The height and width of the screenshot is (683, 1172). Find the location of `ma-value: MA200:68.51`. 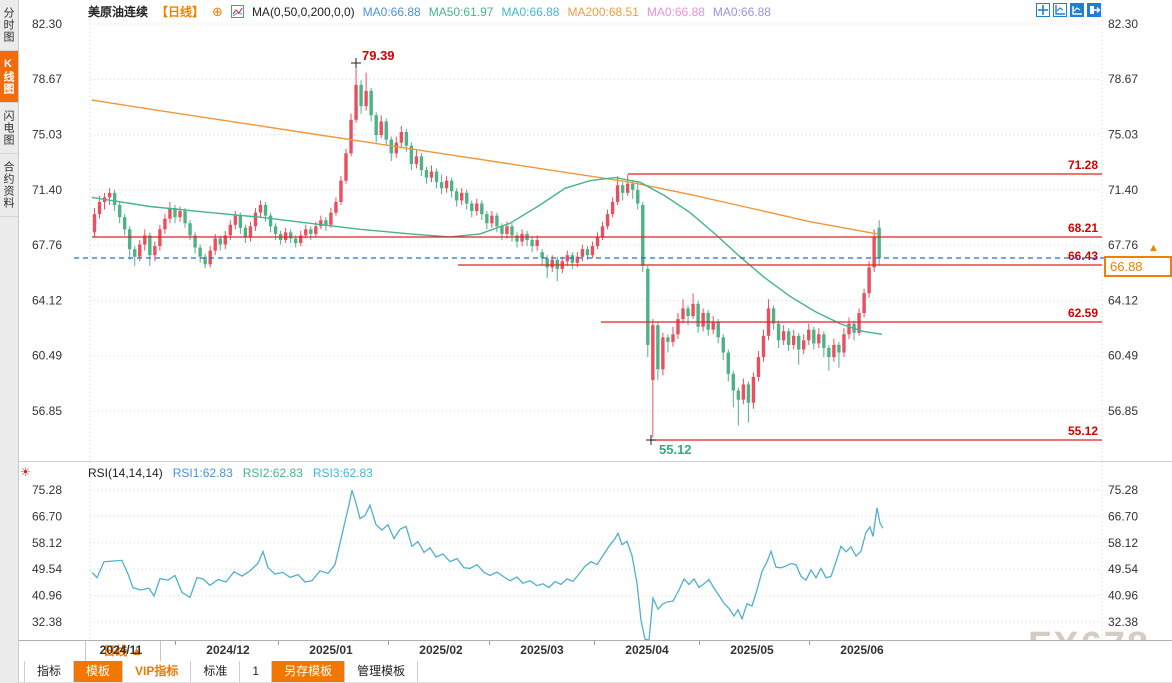

ma-value: MA200:68.51 is located at coordinates (603, 12).